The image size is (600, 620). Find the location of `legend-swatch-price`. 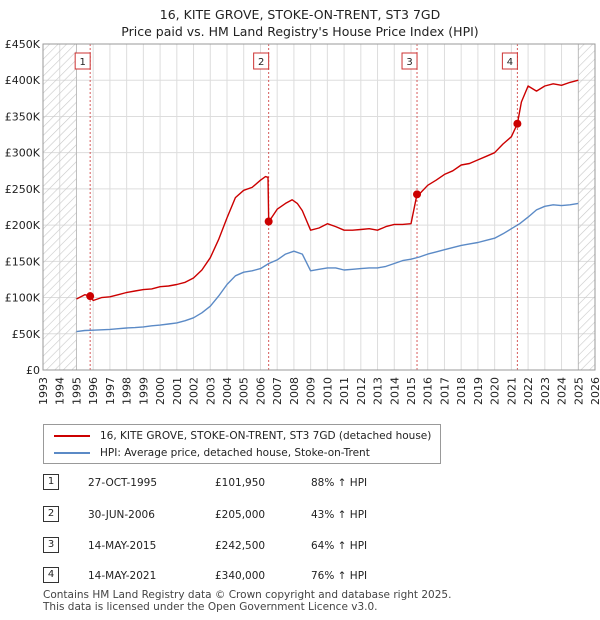

legend-swatch-price is located at coordinates (72, 436).